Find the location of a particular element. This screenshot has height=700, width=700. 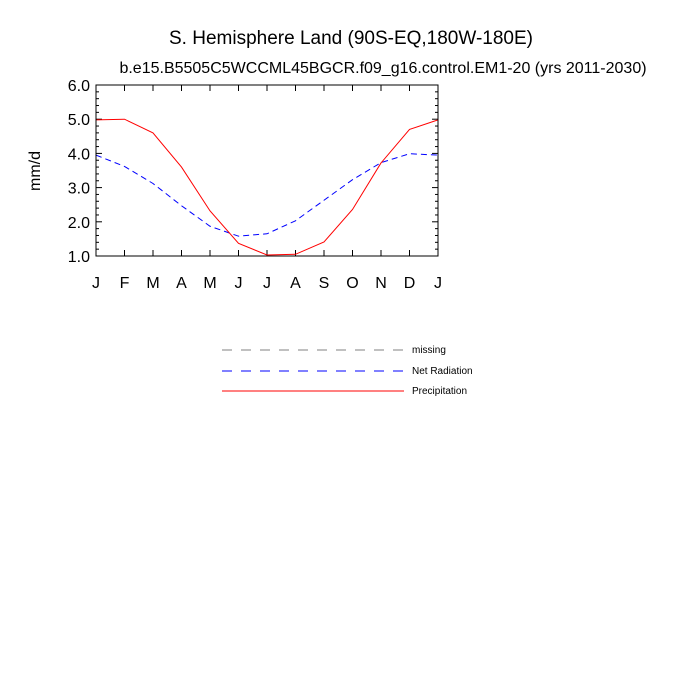

y-tick-label: 1.0 is located at coordinates (79, 257).